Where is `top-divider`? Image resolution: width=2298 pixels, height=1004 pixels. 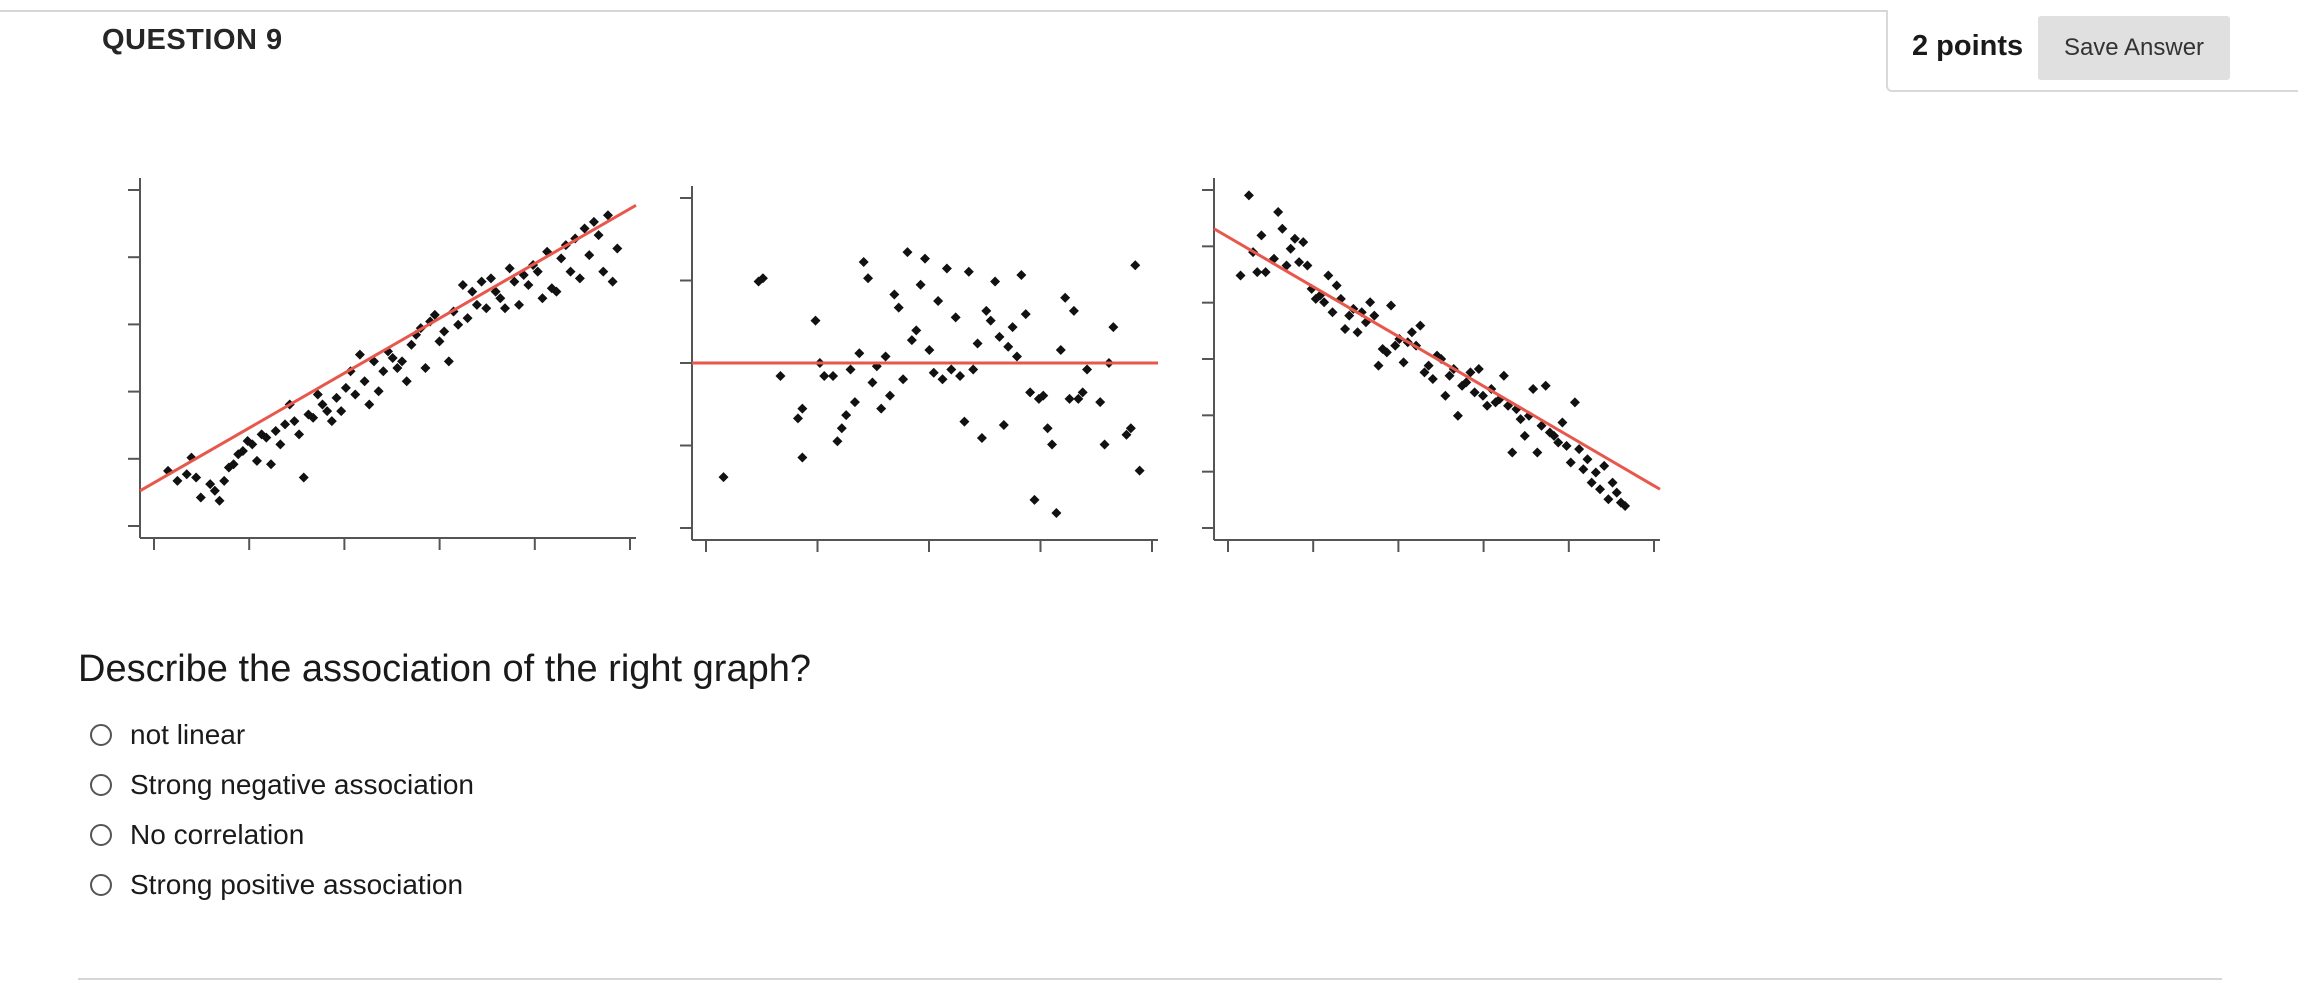 top-divider is located at coordinates (1149, 11).